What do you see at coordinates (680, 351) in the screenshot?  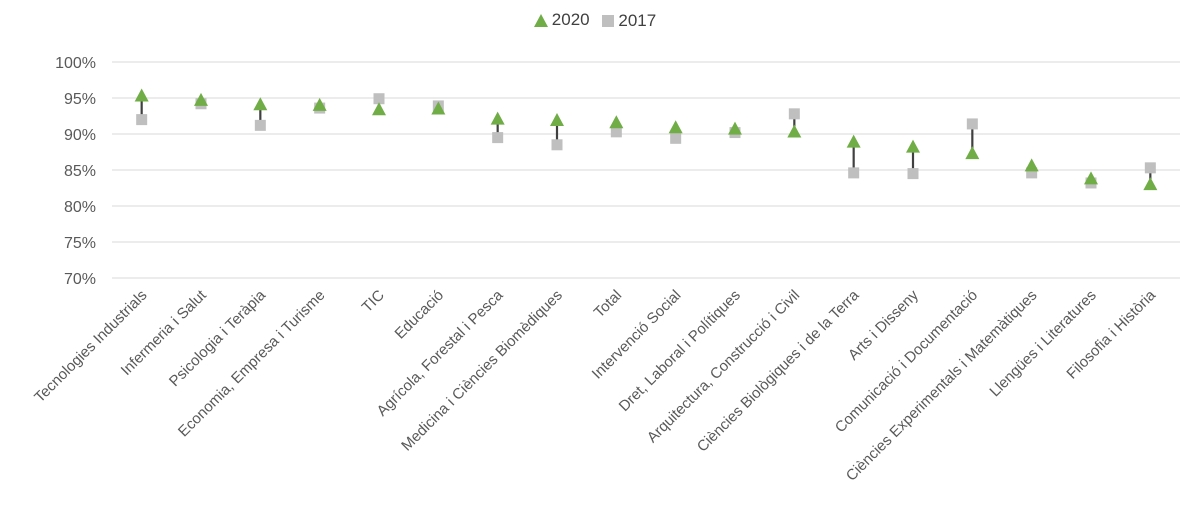 I see `x-tick-label: Dret, Laboral i Polítiques` at bounding box center [680, 351].